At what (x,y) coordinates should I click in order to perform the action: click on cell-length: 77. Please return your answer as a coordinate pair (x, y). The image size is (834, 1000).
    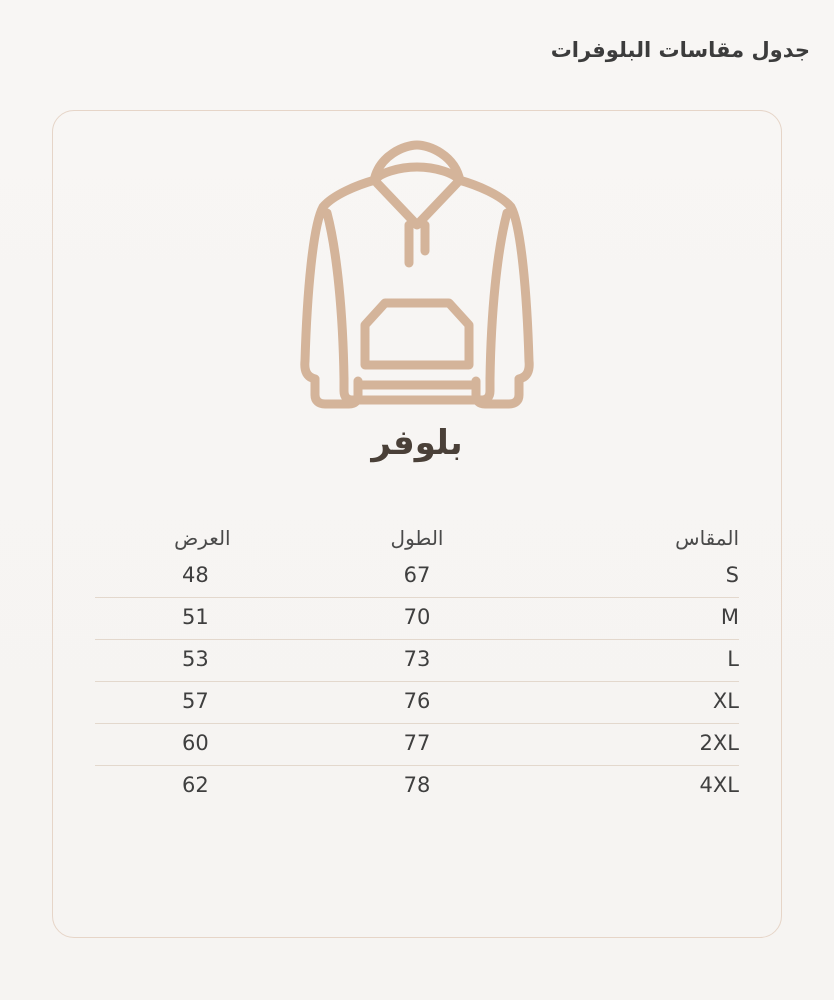
    Looking at the image, I should click on (417, 744).